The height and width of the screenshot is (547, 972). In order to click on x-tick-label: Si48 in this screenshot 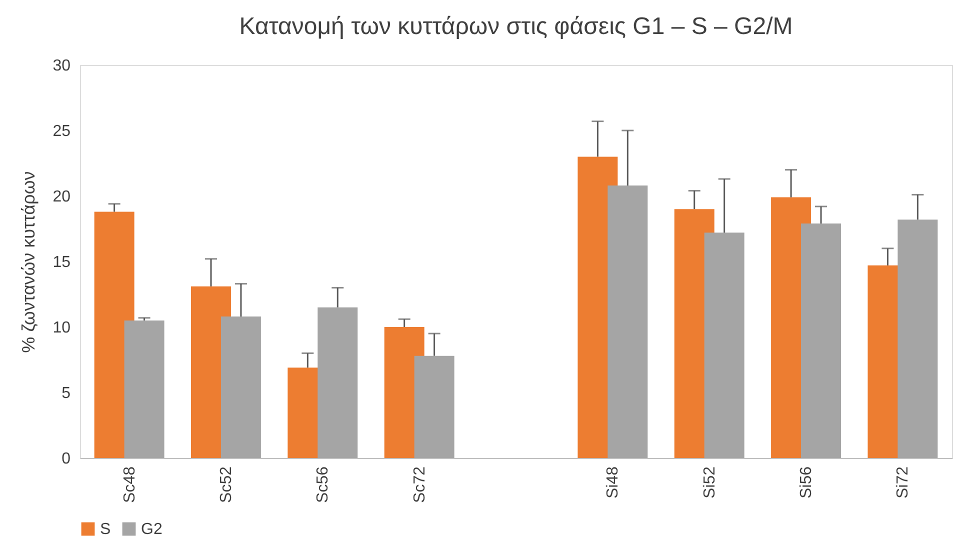, I will do `click(613, 482)`.